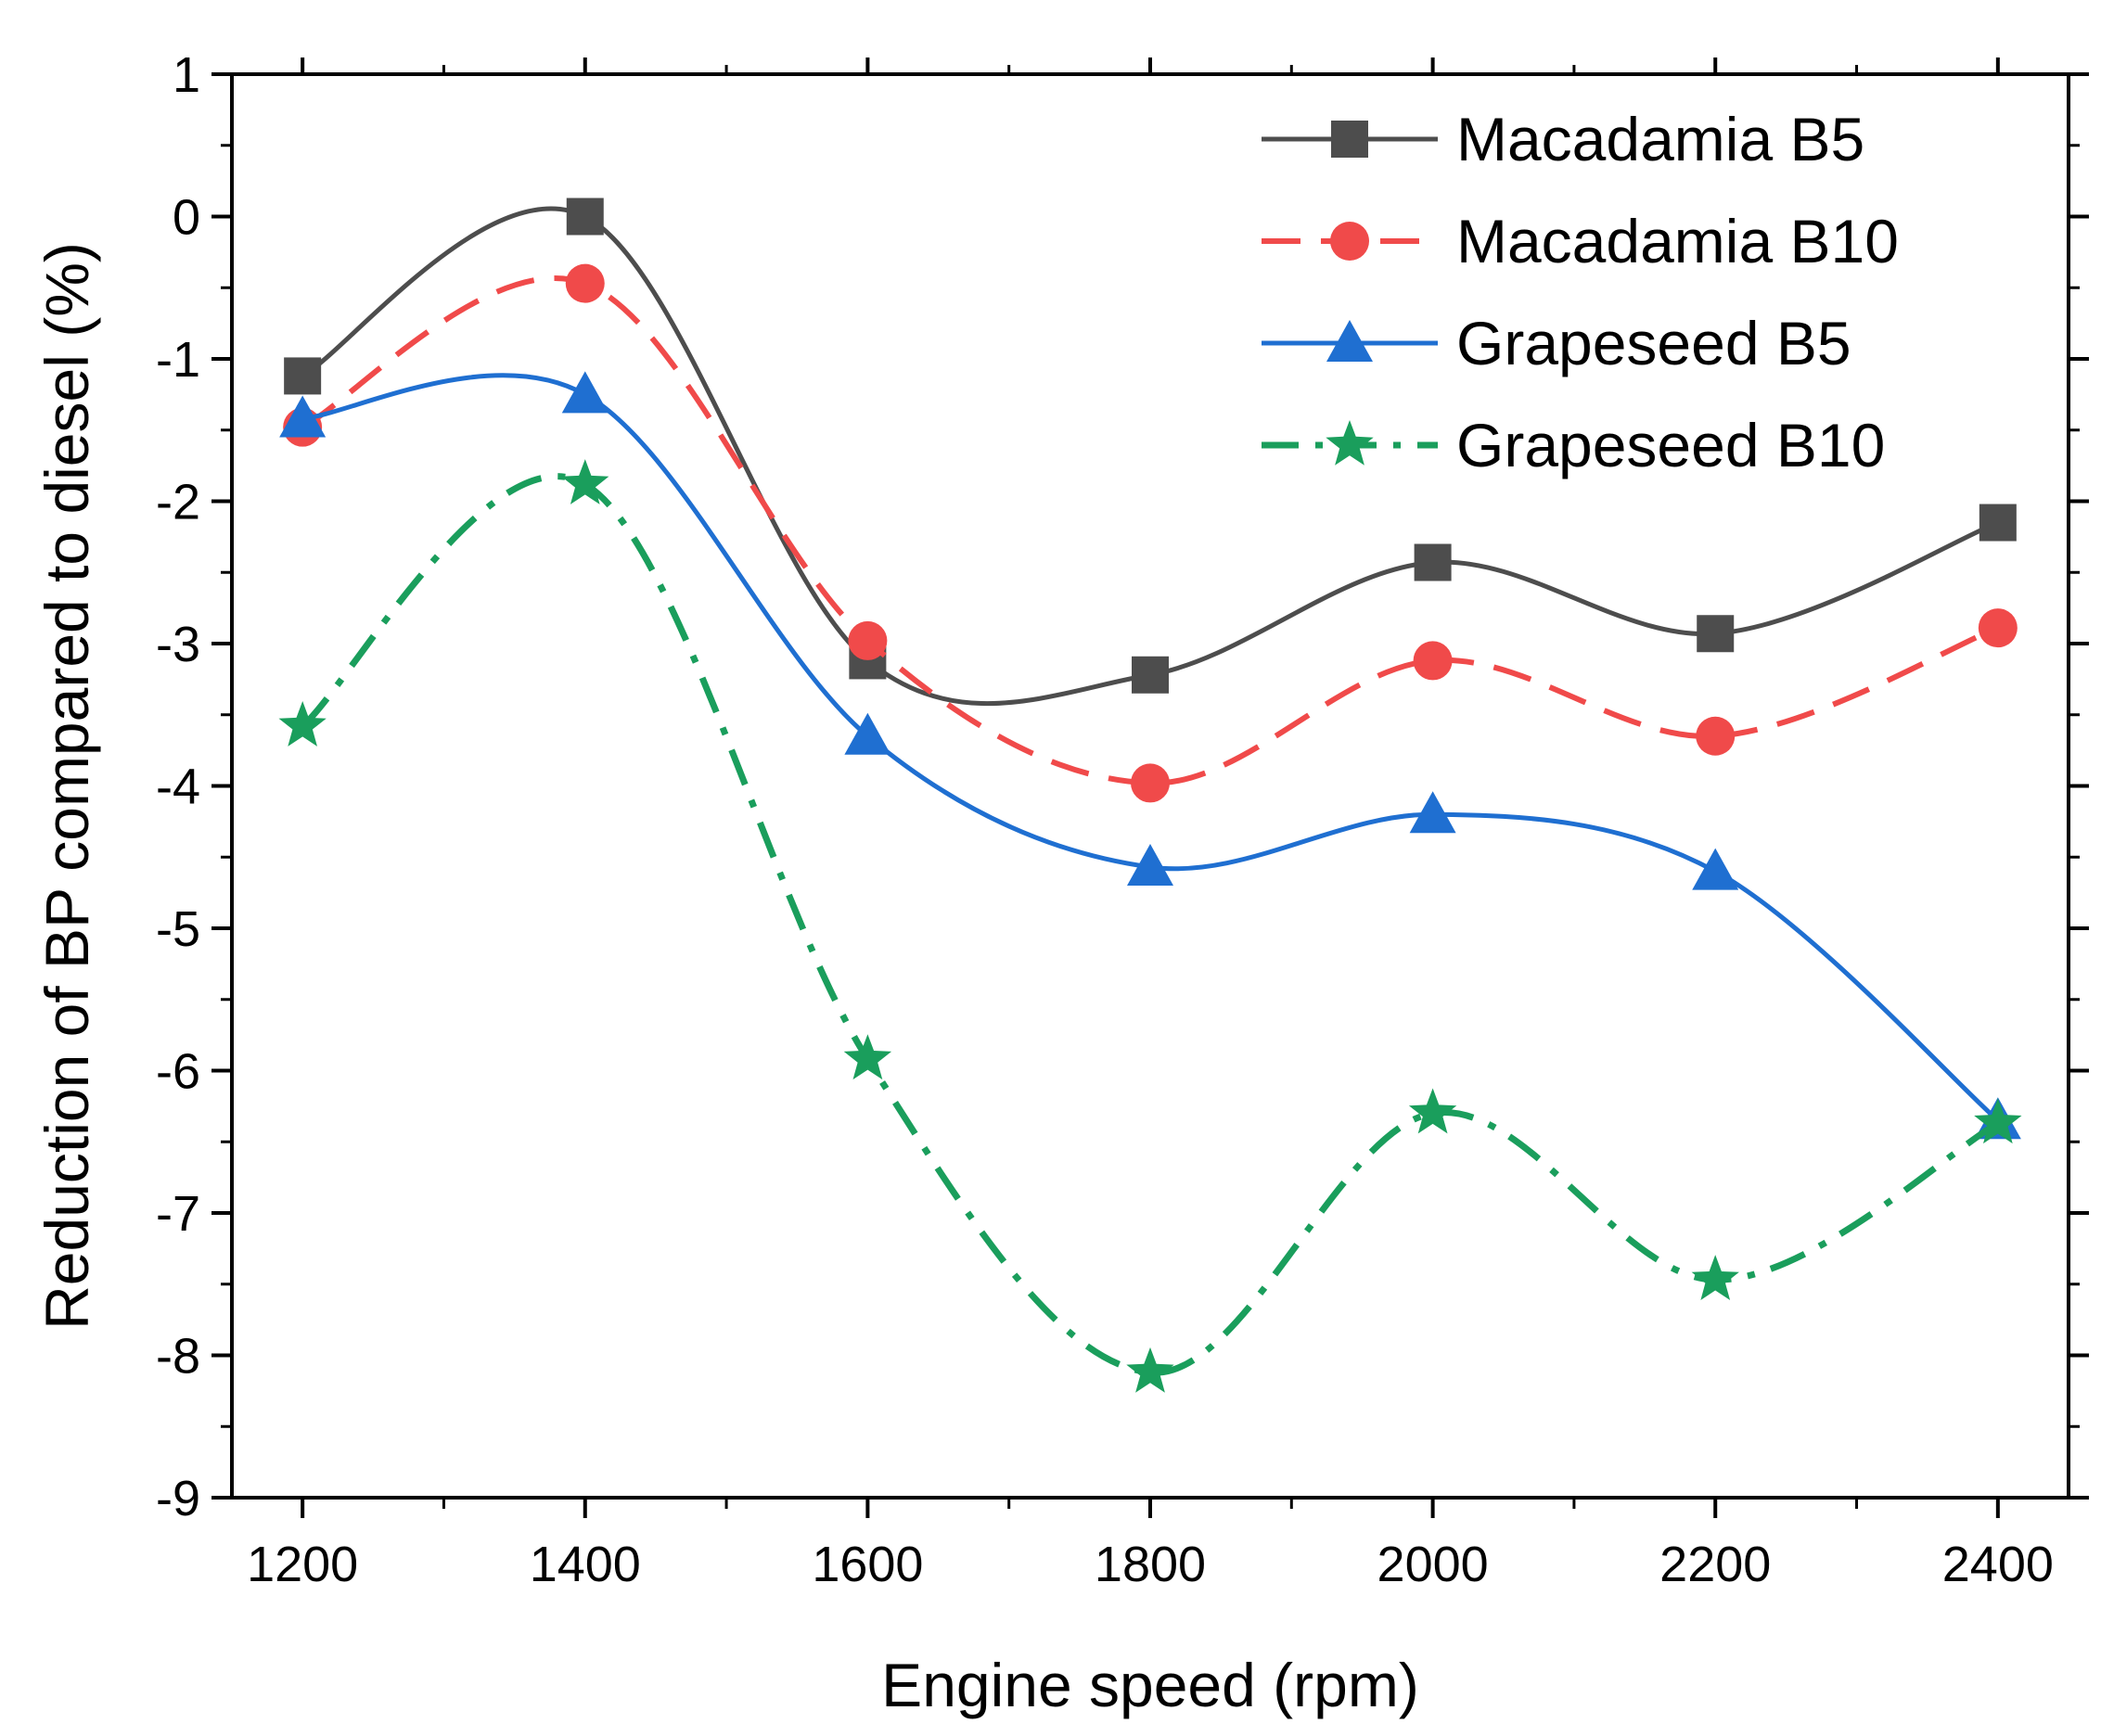  Describe the element at coordinates (1150, 1564) in the screenshot. I see `x-tick-label: 1800` at that location.